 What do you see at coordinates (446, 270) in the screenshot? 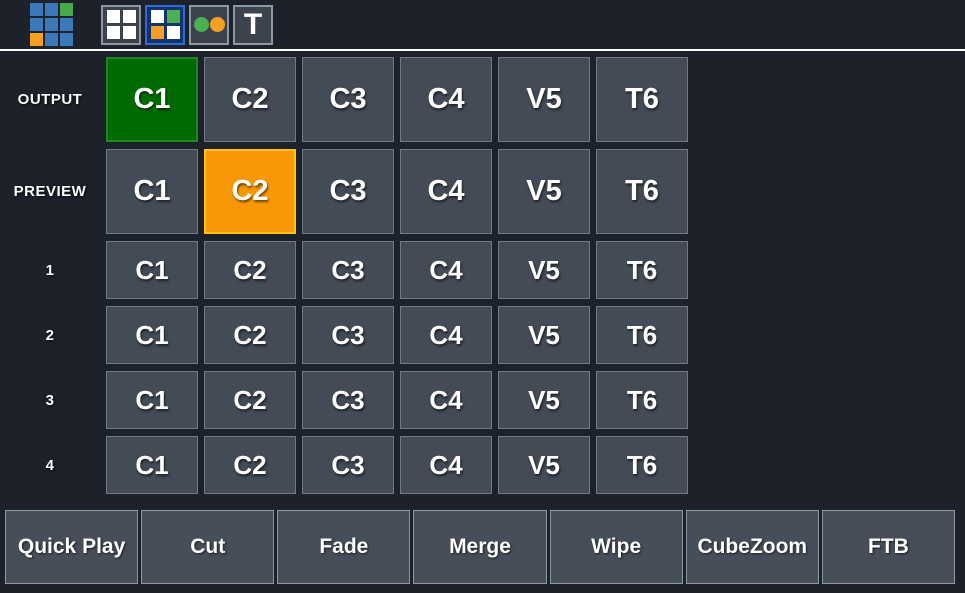
I see `row1-c4-button: C4` at bounding box center [446, 270].